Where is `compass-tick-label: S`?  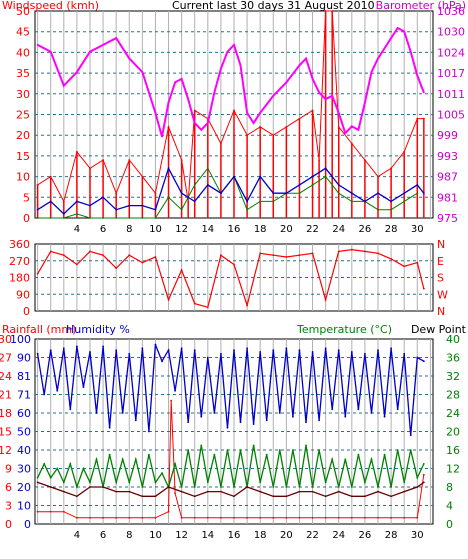 compass-tick-label: S is located at coordinates (440, 278).